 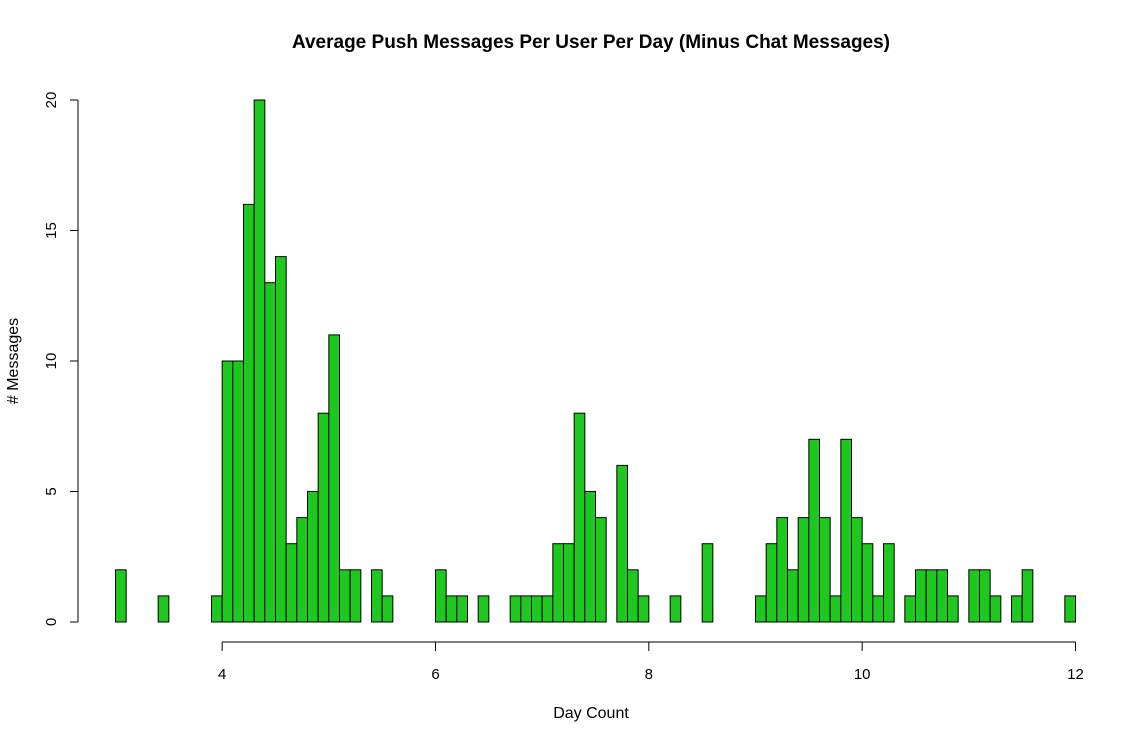 What do you see at coordinates (1075, 674) in the screenshot?
I see `x-tick-label: 12` at bounding box center [1075, 674].